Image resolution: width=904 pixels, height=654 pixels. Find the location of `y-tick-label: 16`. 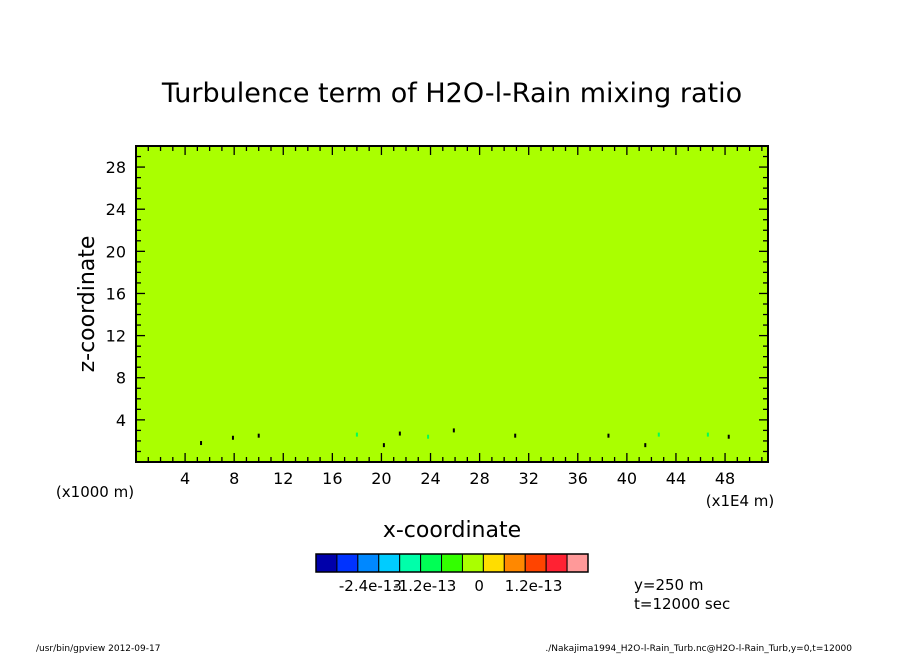

y-tick-label: 16 is located at coordinates (116, 293).